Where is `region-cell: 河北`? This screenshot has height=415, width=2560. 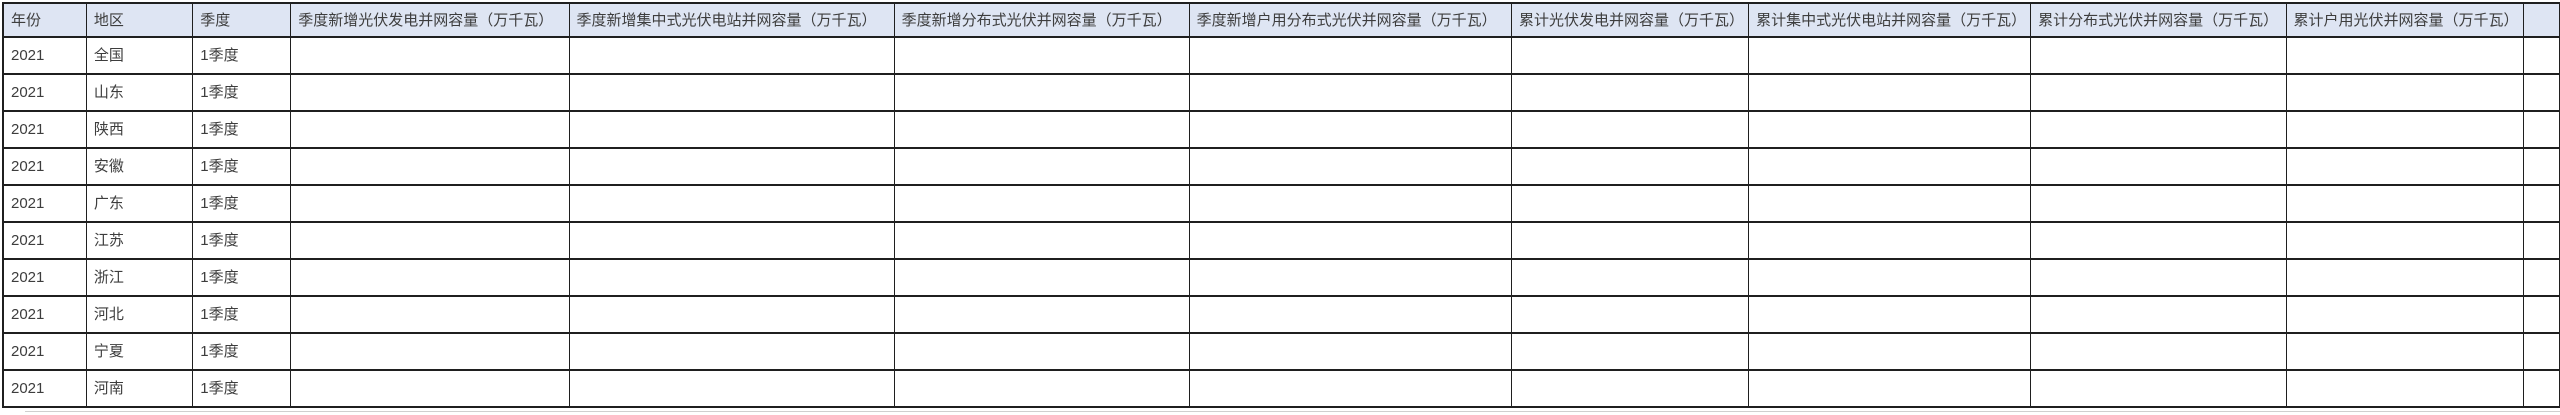
region-cell: 河北 is located at coordinates (140, 315).